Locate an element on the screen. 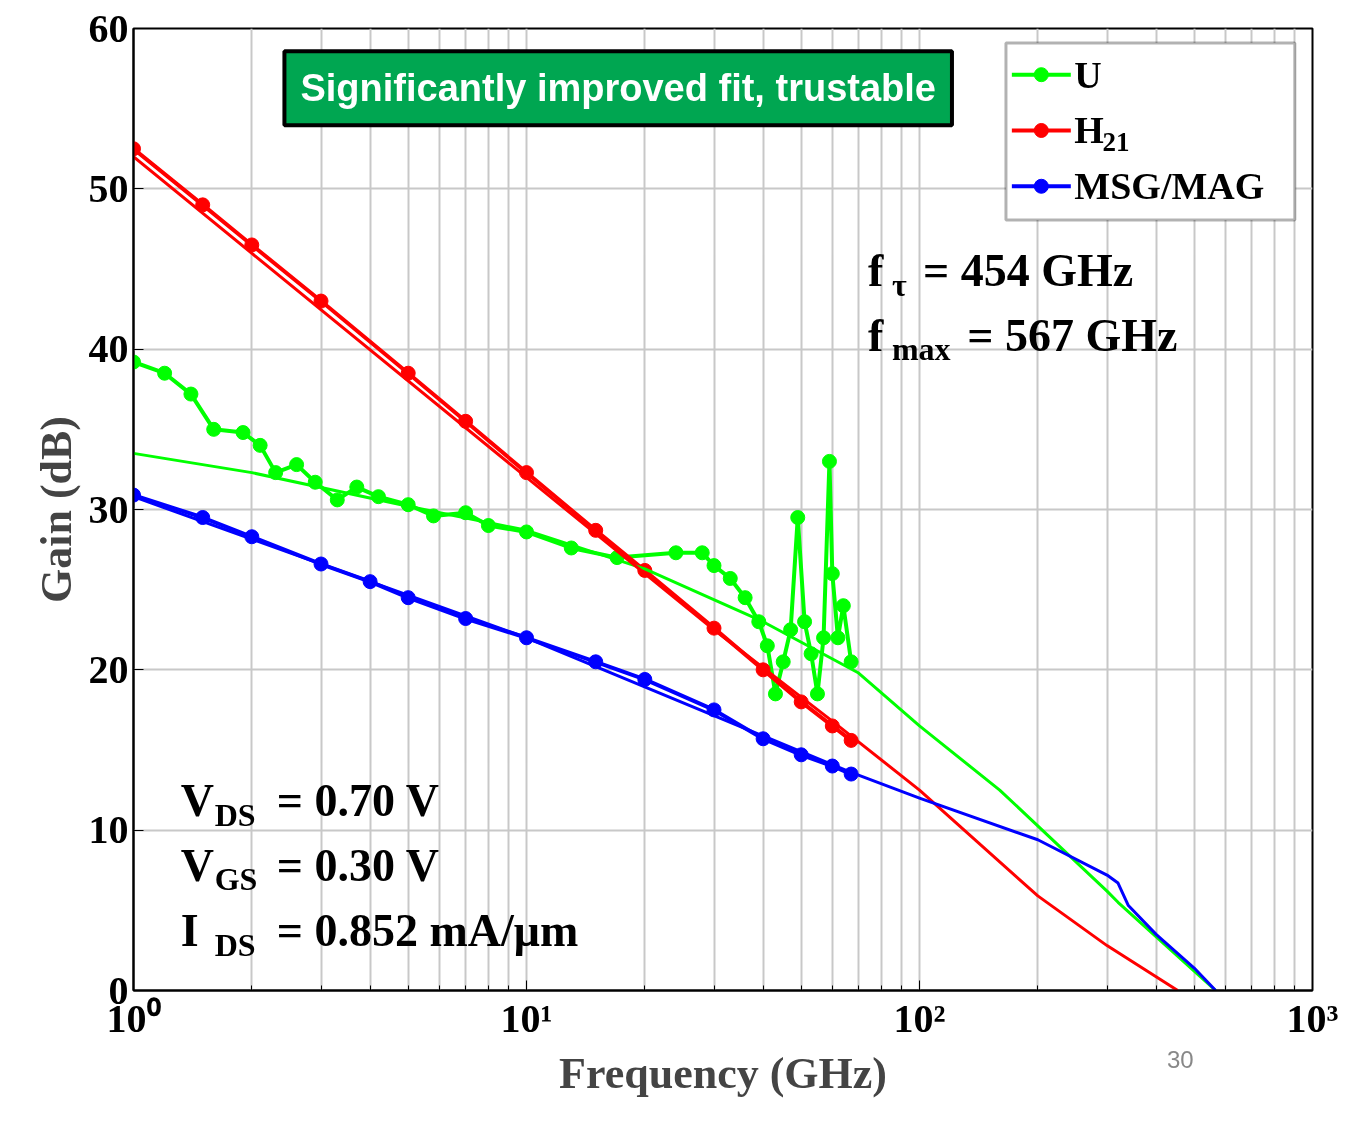 This screenshot has width=1350, height=1134. x-tick-label: 10² is located at coordinates (919, 1018).